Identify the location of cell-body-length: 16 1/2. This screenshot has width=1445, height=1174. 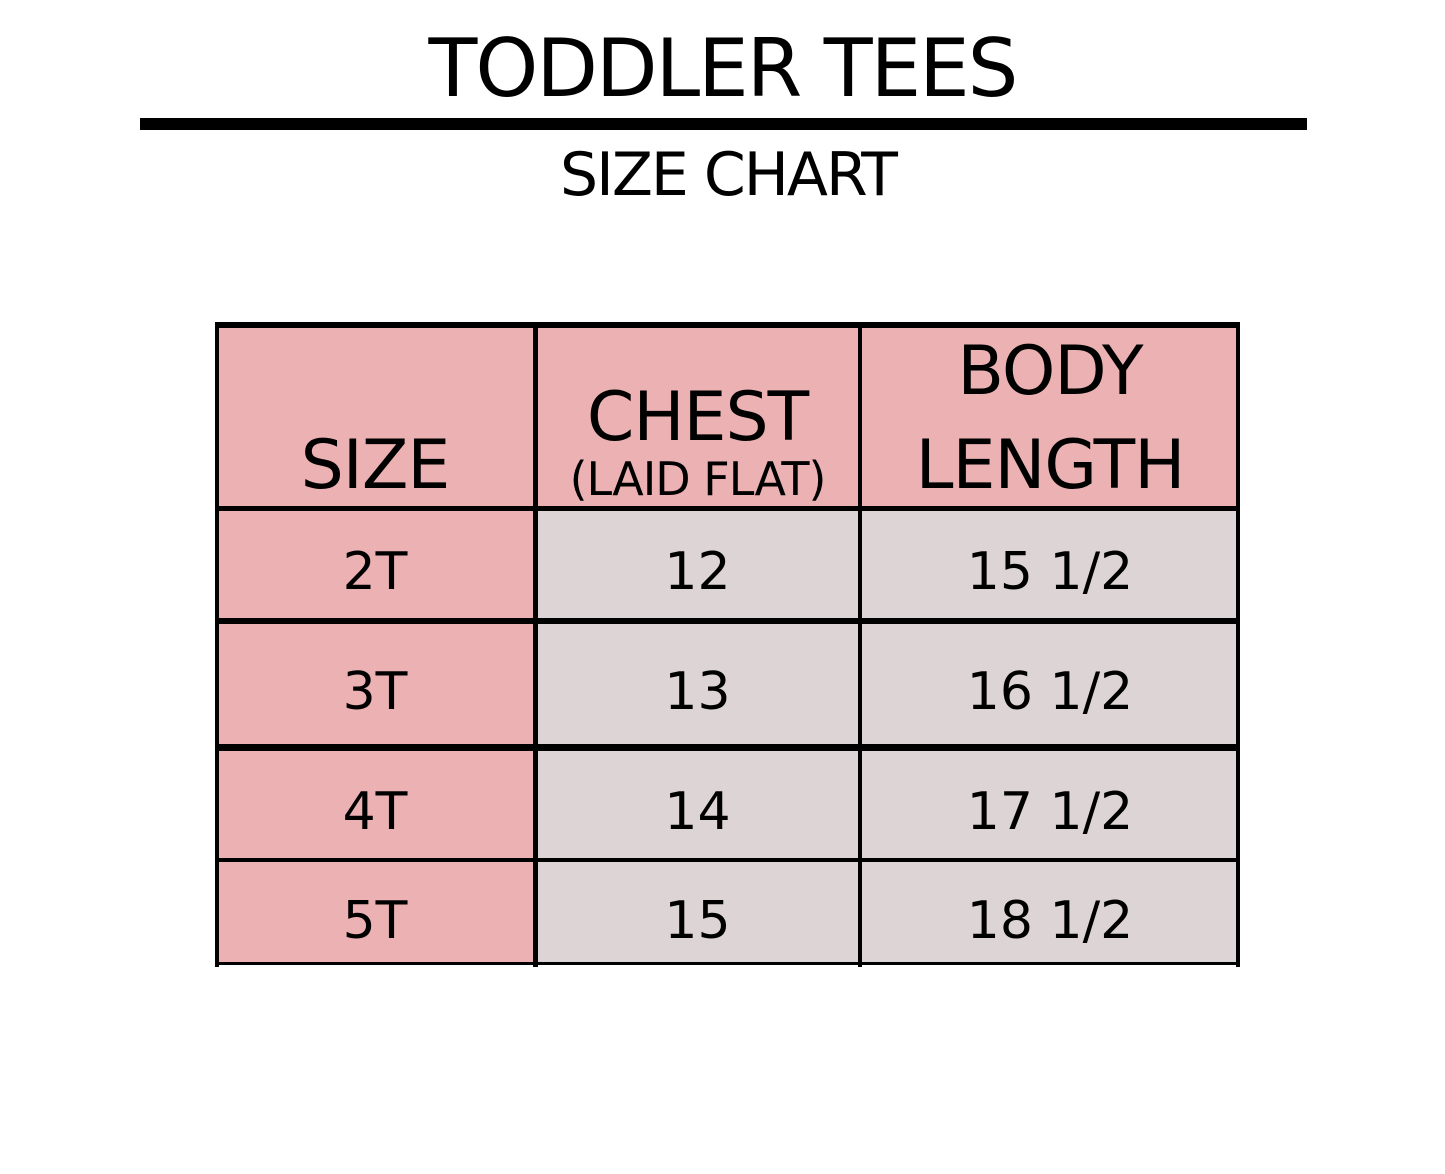
(1050, 683).